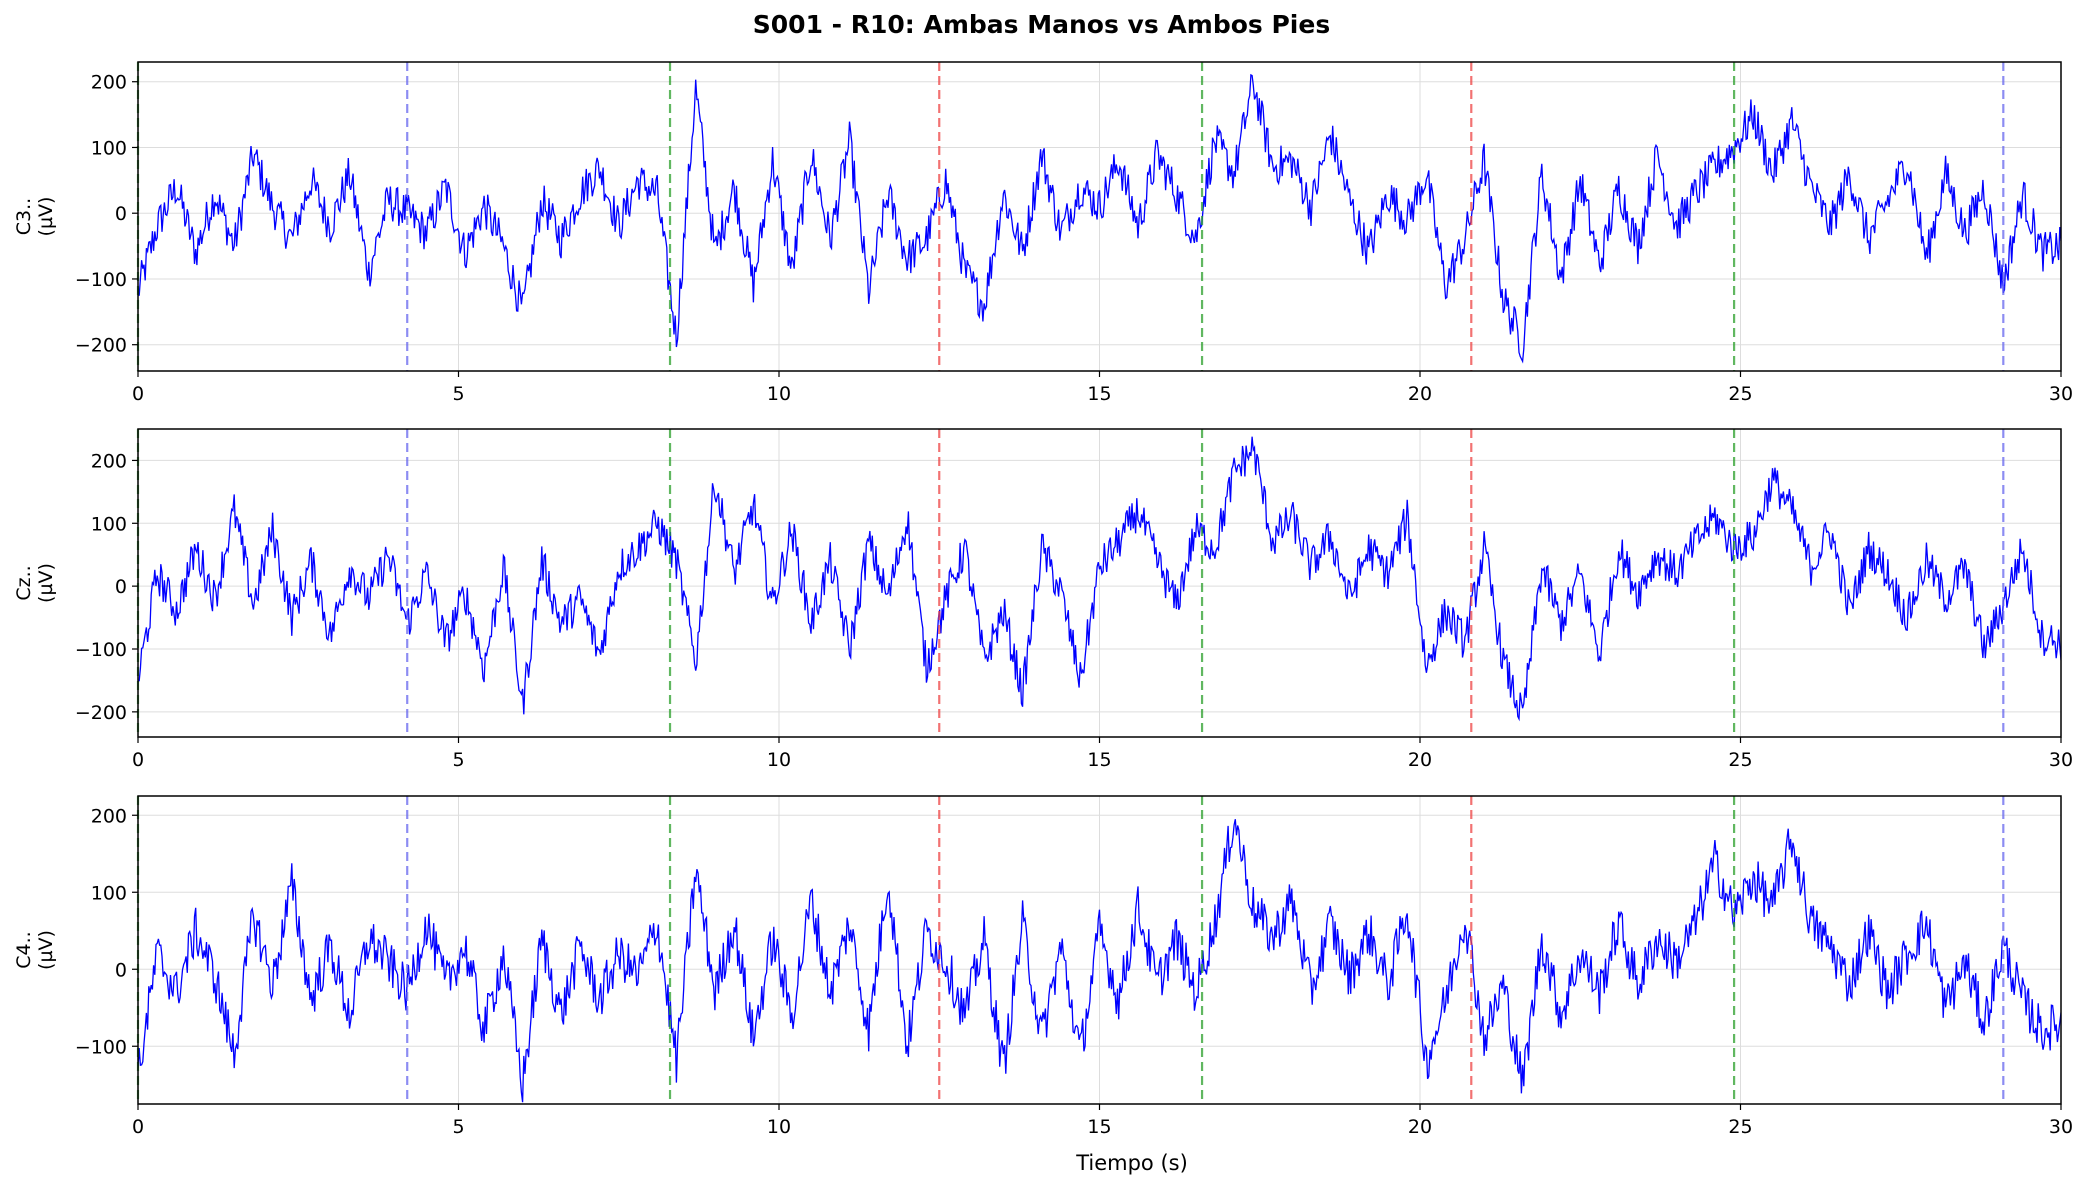  What do you see at coordinates (1041, 24) in the screenshot?
I see `chart-title: S001 - R10: Ambas Manos vs Ambos Pies` at bounding box center [1041, 24].